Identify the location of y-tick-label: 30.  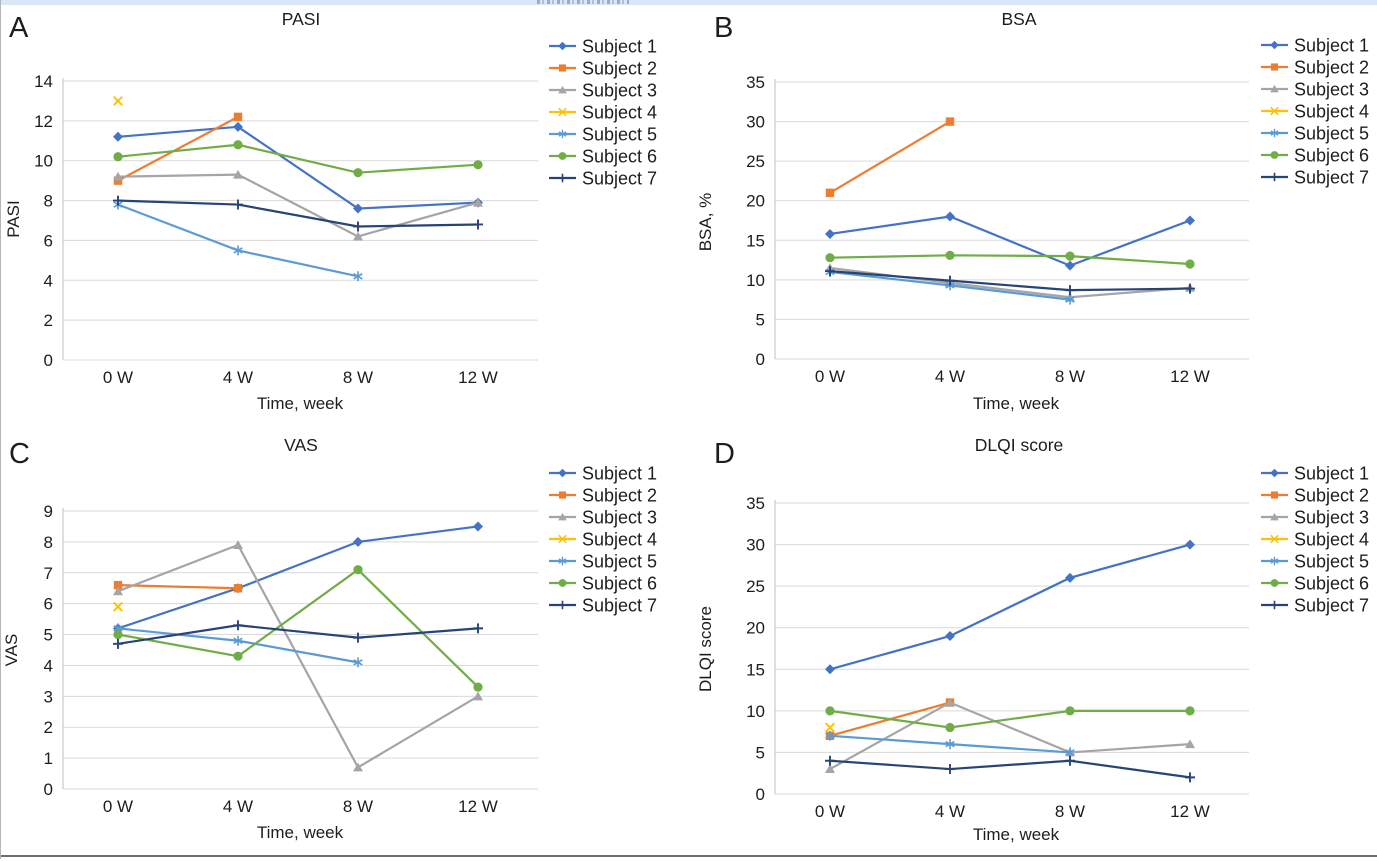
(755, 545).